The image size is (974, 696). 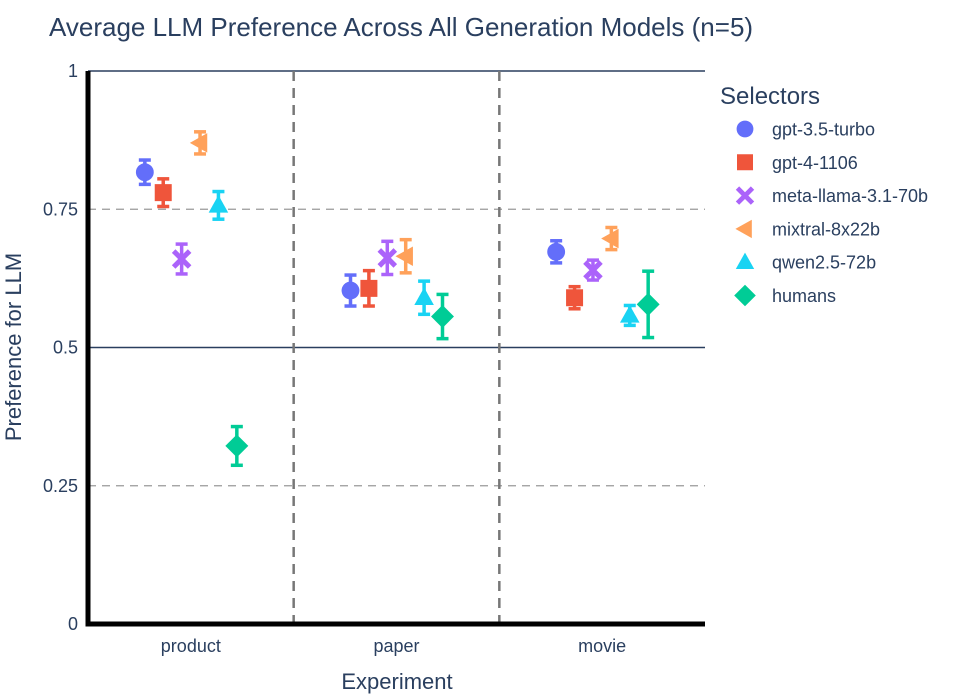 What do you see at coordinates (850, 196) in the screenshot?
I see `legend-label: meta-llama-3.1-70b` at bounding box center [850, 196].